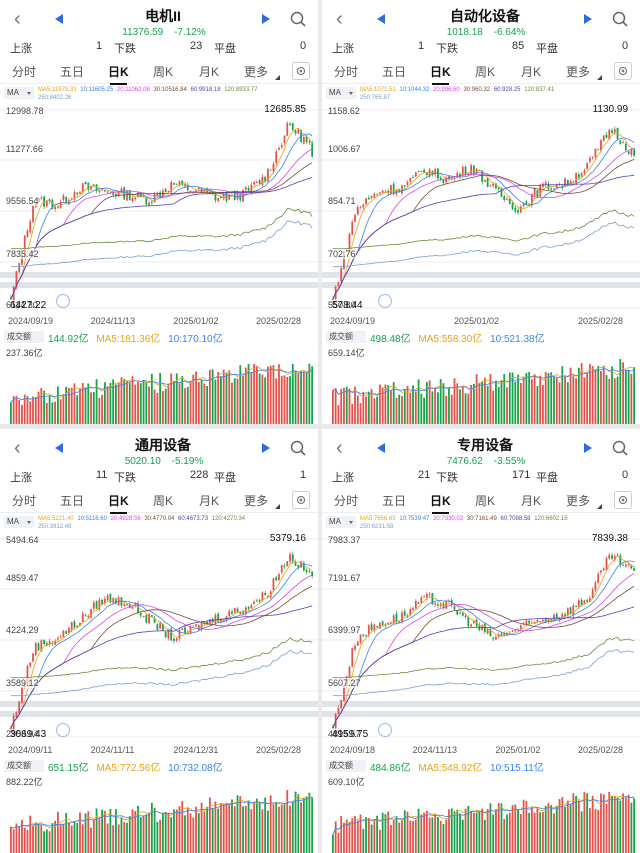 This screenshot has width=640, height=853. Describe the element at coordinates (521, 475) in the screenshot. I see `down-count: 171` at that location.